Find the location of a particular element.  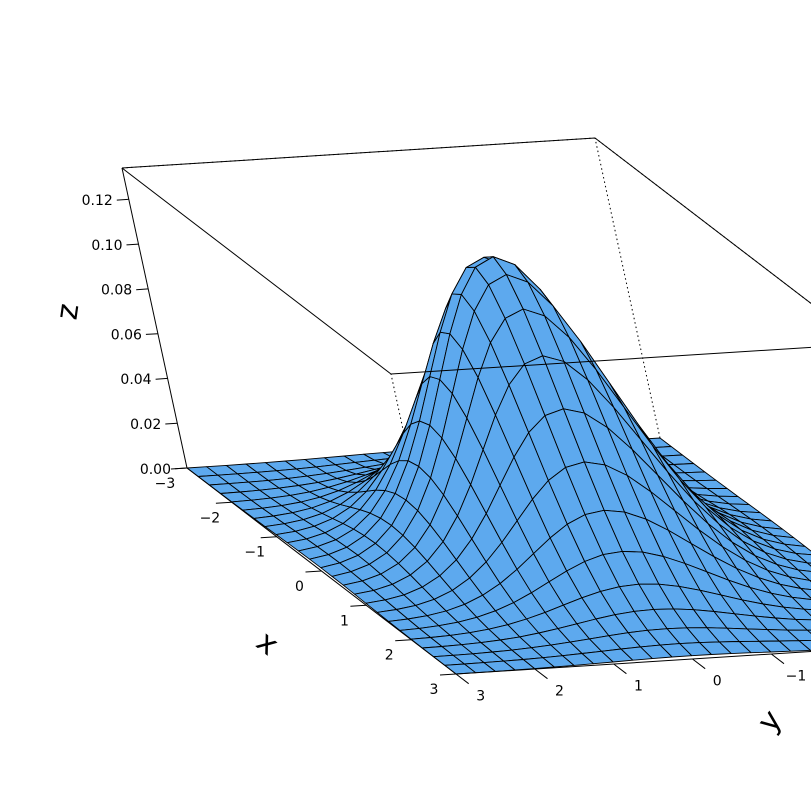

y-tick-label: −1 is located at coordinates (796, 677).